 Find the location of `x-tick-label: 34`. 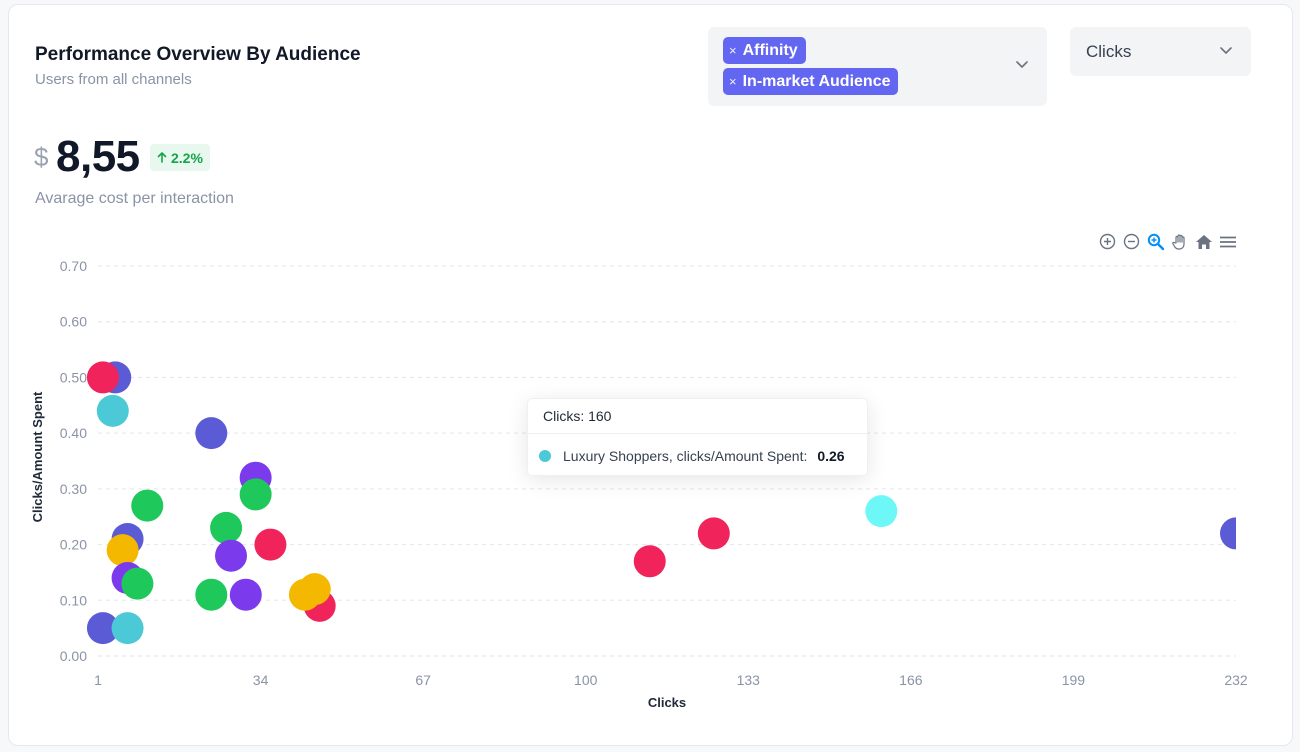

x-tick-label: 34 is located at coordinates (261, 680).